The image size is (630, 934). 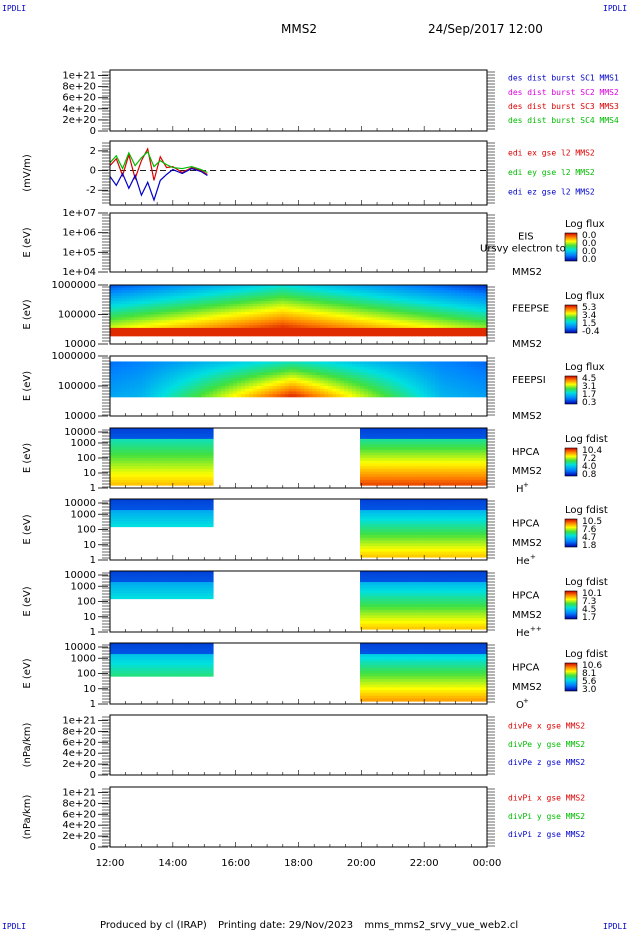 What do you see at coordinates (77, 315) in the screenshot?
I see `y-tick-label: 100000` at bounding box center [77, 315].